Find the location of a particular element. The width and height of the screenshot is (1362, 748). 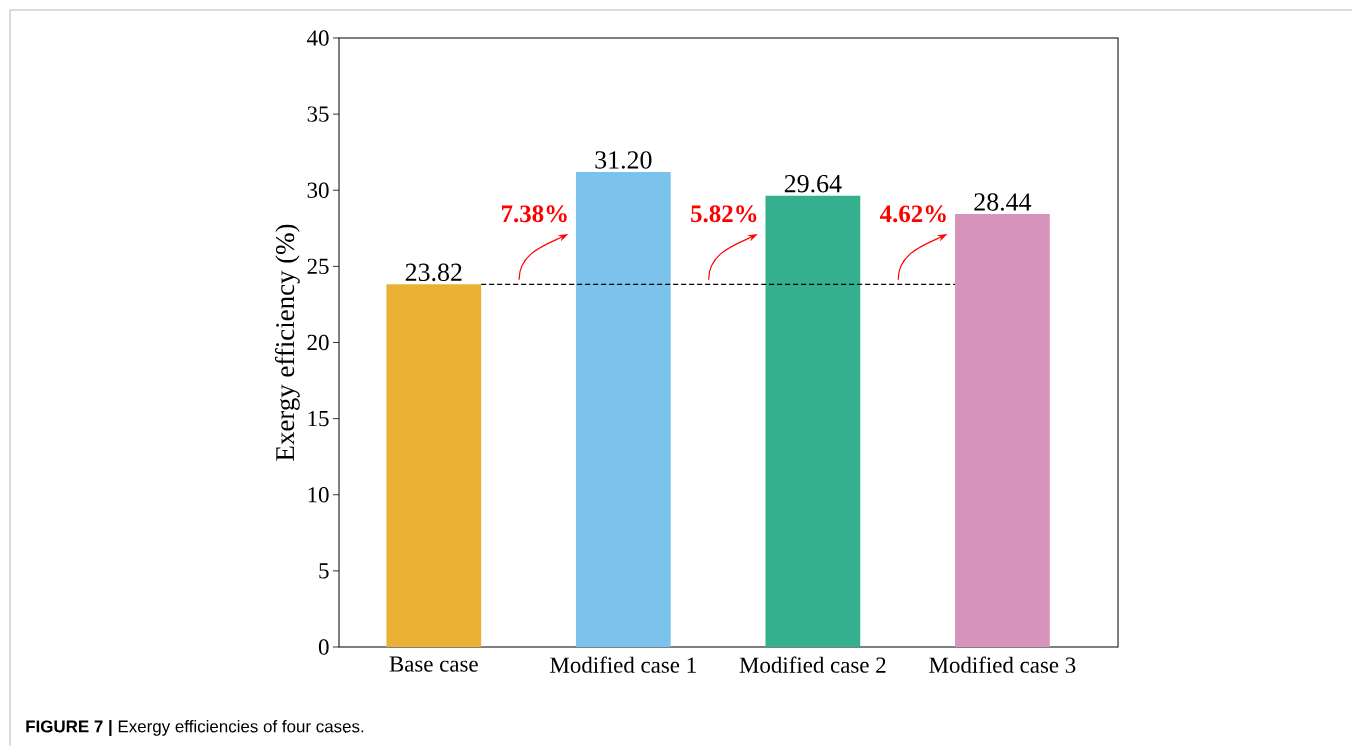

data-label: 31.20 is located at coordinates (623, 160).